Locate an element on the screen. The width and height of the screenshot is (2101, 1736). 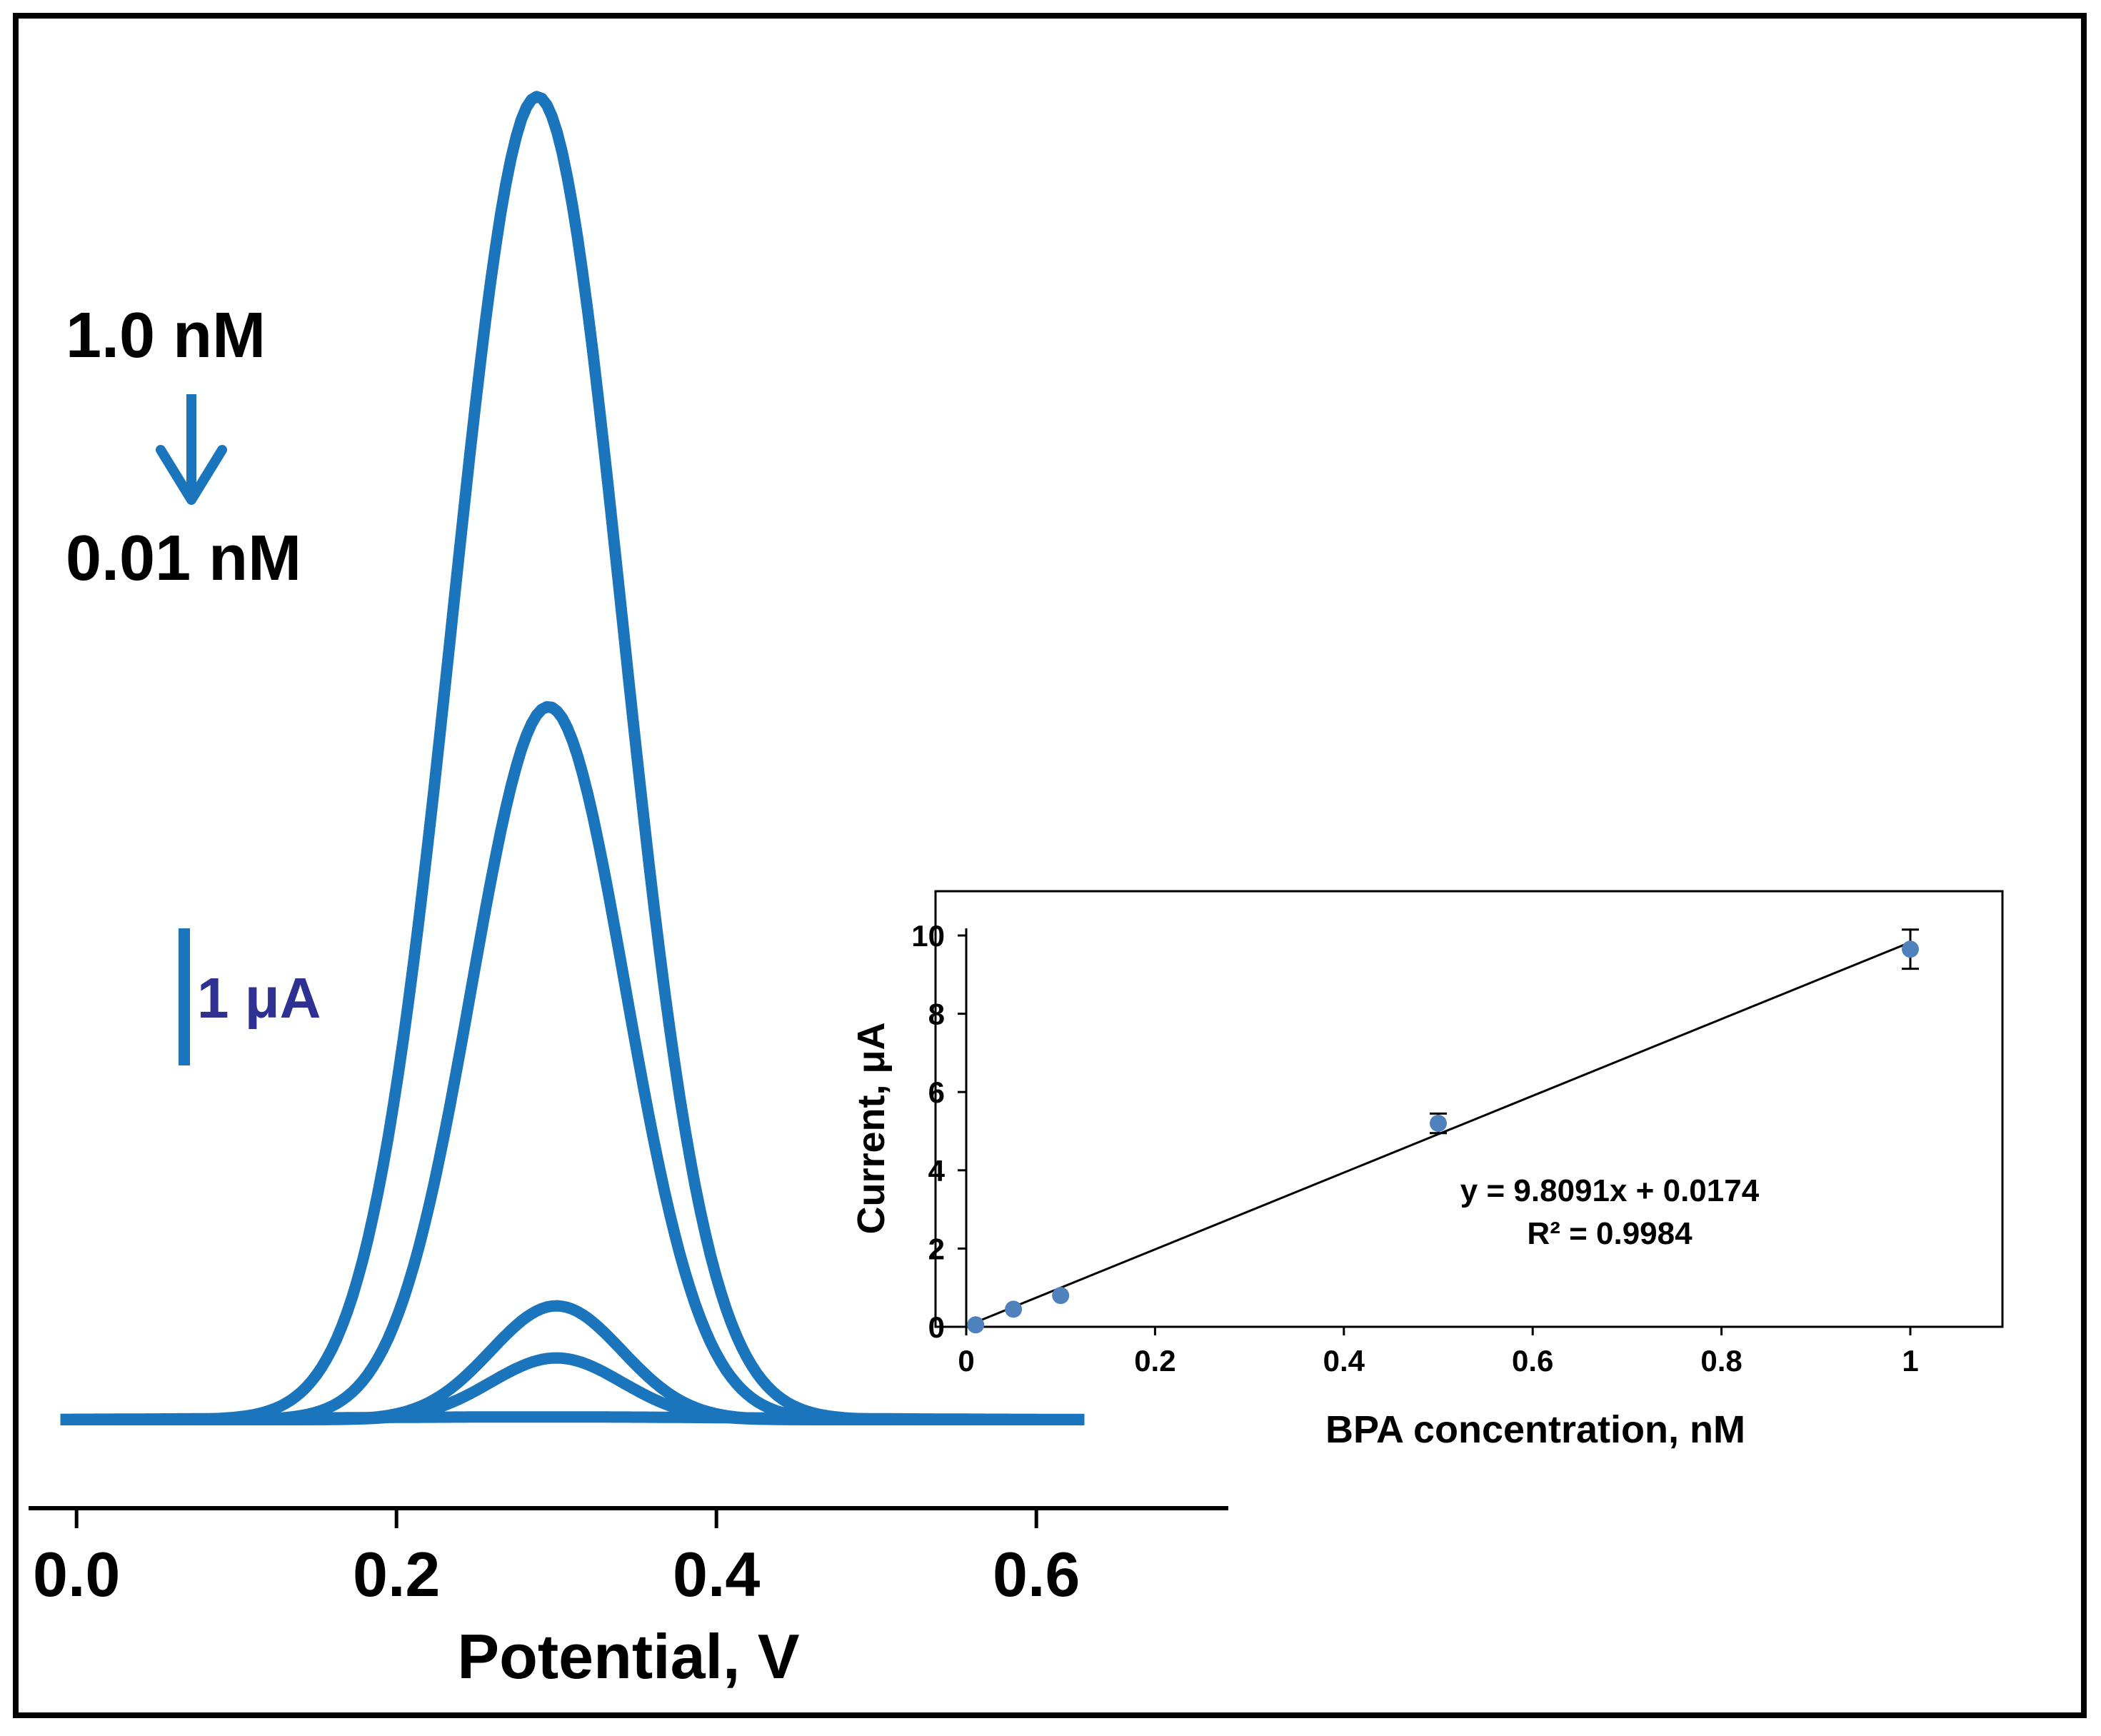
high-concentration-label: 1.0 nM is located at coordinates (166, 335).